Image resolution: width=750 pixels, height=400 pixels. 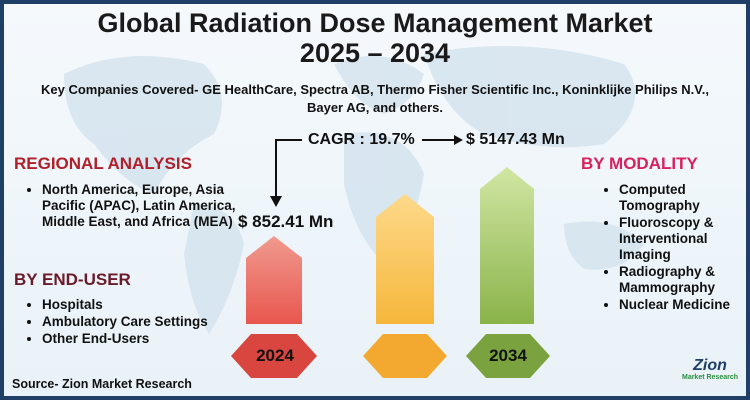 What do you see at coordinates (366, 171) in the screenshot?
I see `cagr-arrows` at bounding box center [366, 171].